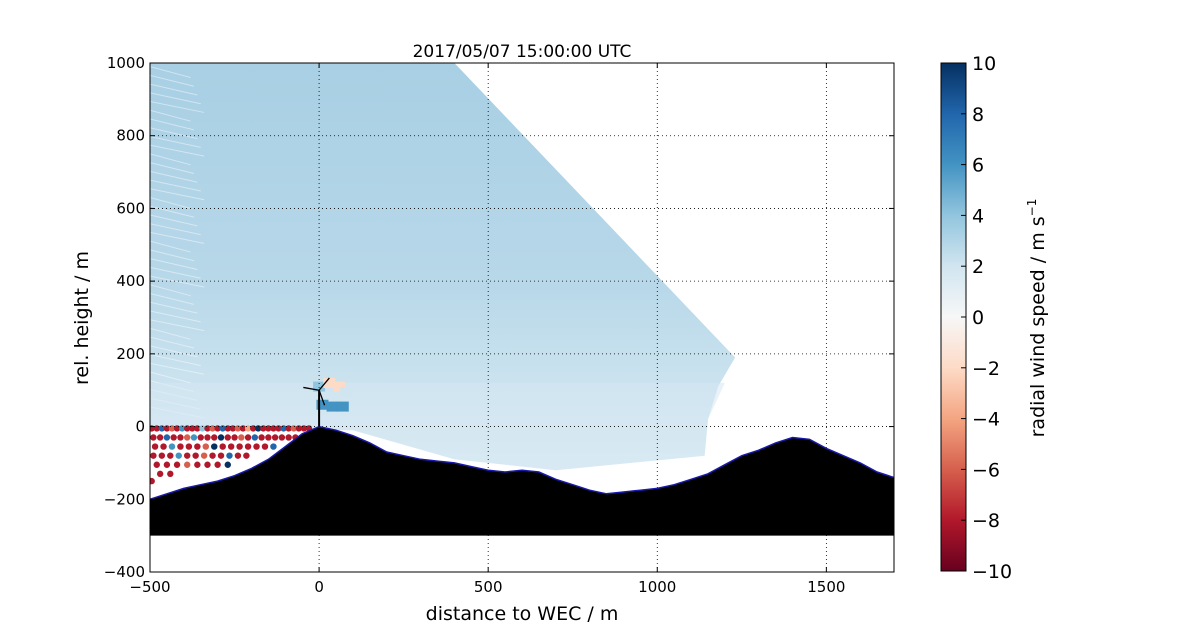 Image resolution: width=1200 pixels, height=636 pixels. Describe the element at coordinates (978, 216) in the screenshot. I see `colorbar-tick-label: 4` at that location.